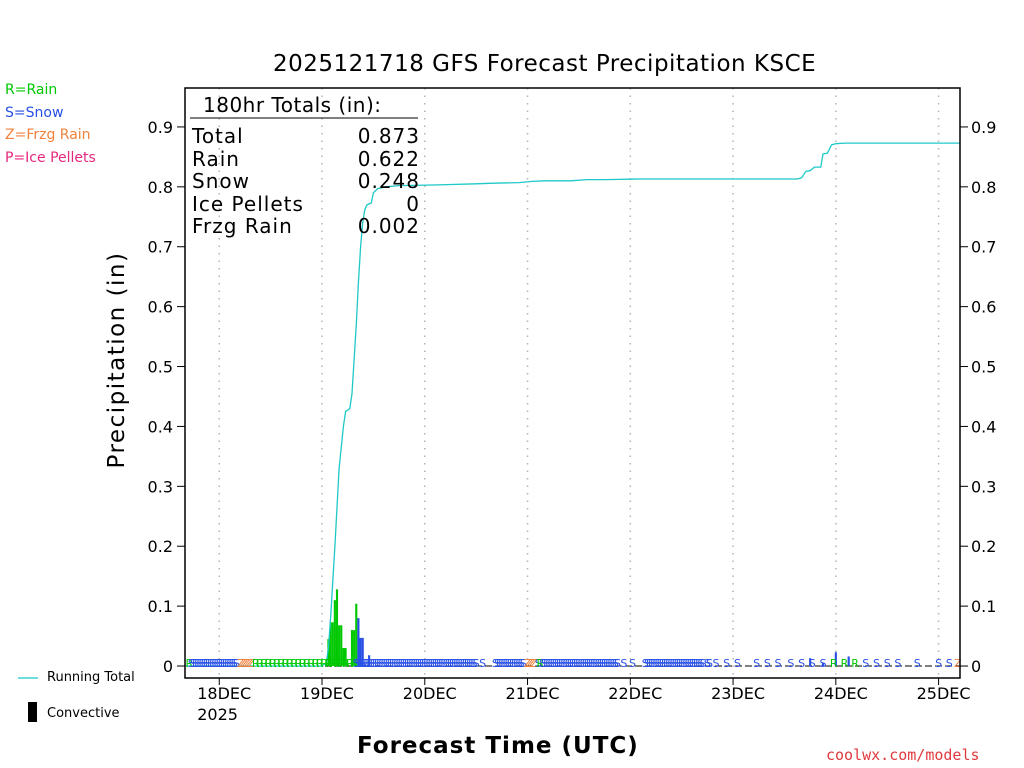 Image resolution: width=1024 pixels, height=768 pixels. Describe the element at coordinates (600, 663) in the screenshot. I see `type-letter-158: S` at that location.